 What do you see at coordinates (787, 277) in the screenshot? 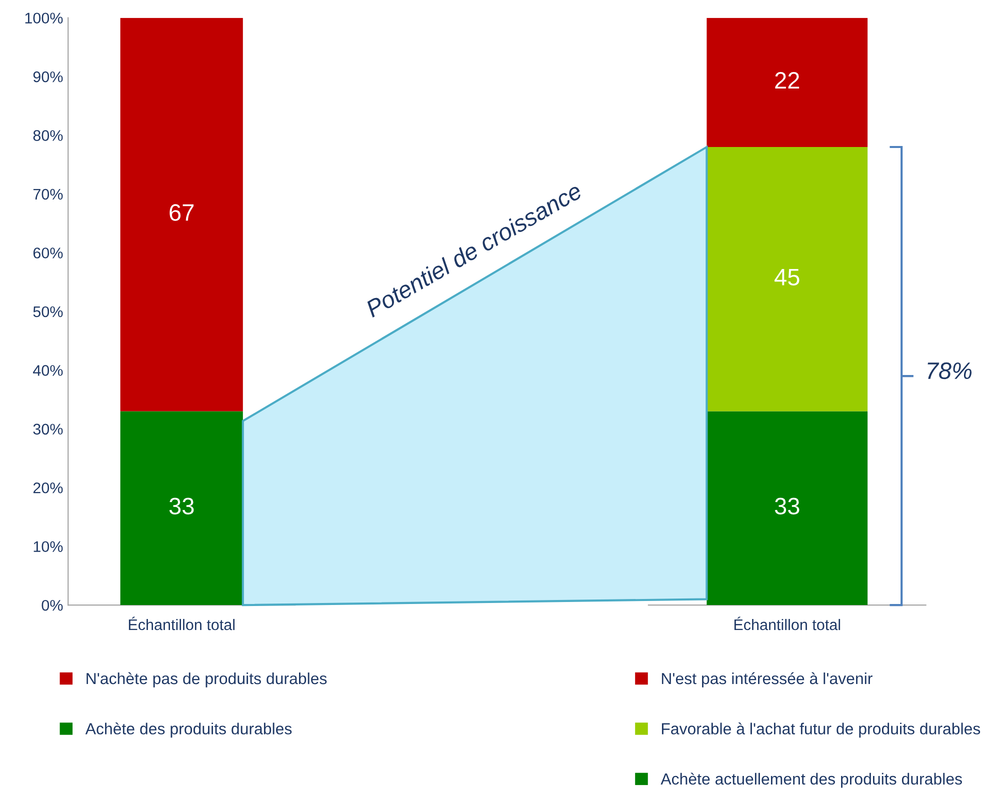
I see `data-label: 45` at bounding box center [787, 277].